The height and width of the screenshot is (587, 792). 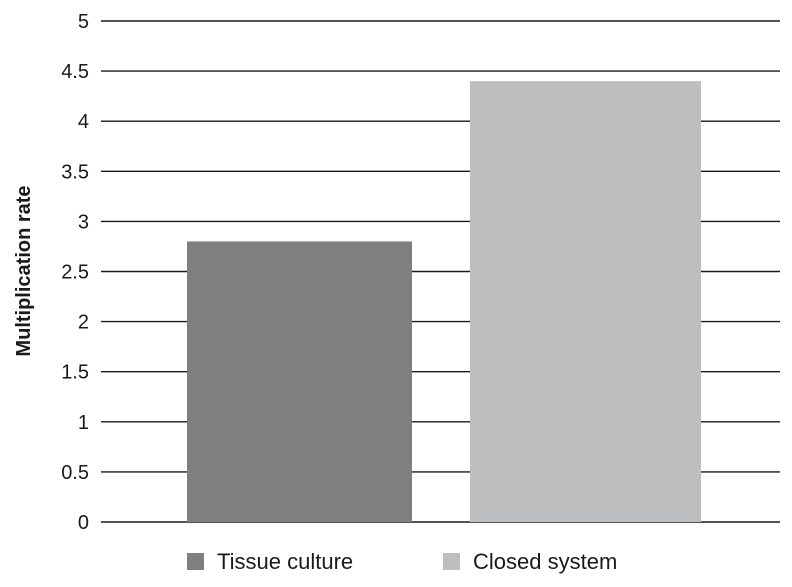 What do you see at coordinates (451, 561) in the screenshot?
I see `legend-swatch-closed-system` at bounding box center [451, 561].